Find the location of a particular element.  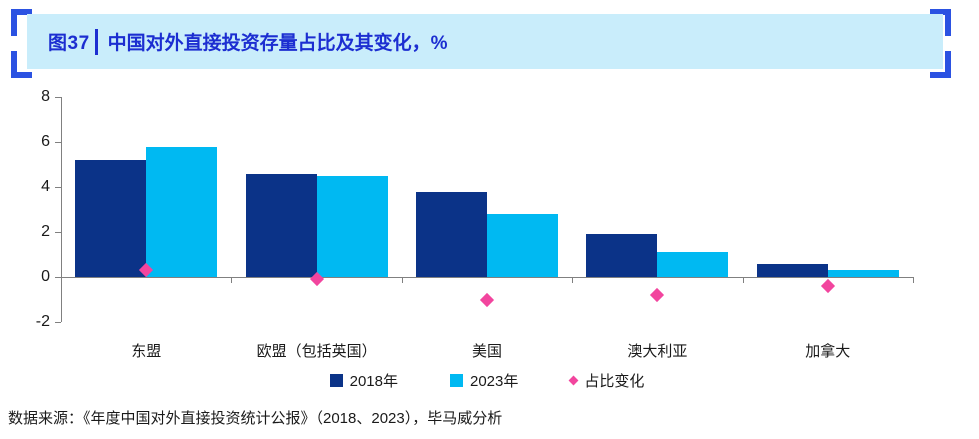

y-axis-tick-label: 8 is located at coordinates (45, 96).